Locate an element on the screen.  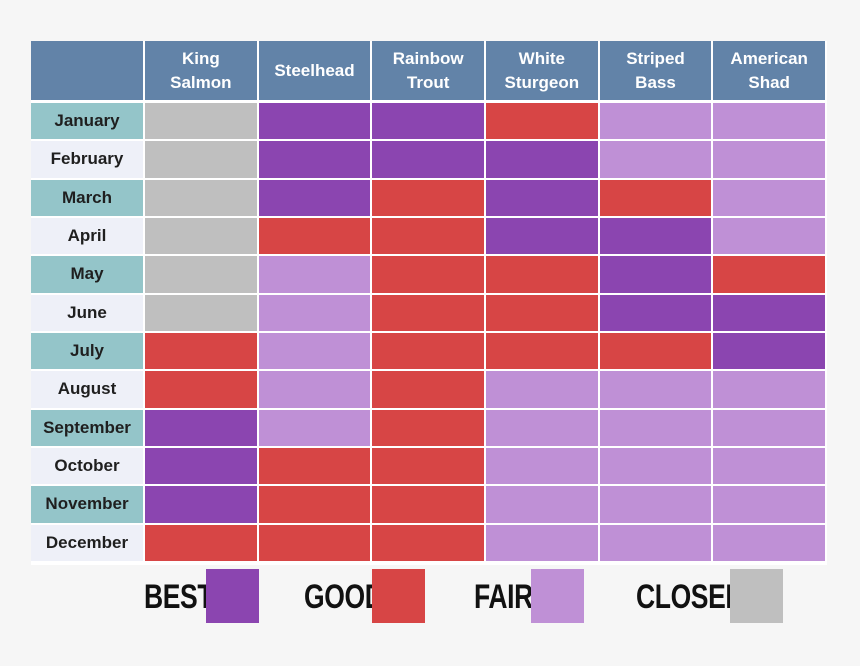
column-header: Rainbow Trout is located at coordinates (428, 70).